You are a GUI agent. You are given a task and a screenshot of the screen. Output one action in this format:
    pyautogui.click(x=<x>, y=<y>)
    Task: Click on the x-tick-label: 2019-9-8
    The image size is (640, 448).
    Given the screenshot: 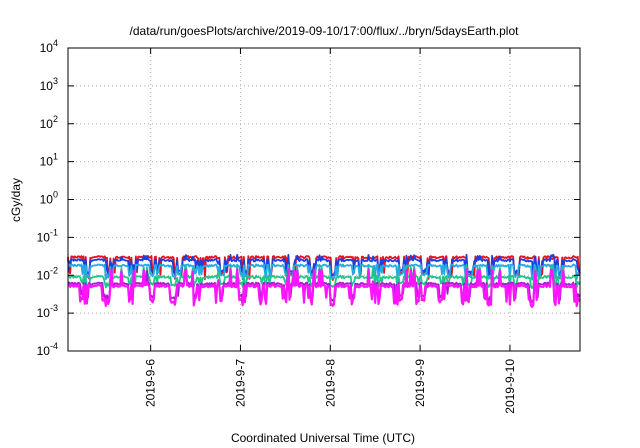 What is the action you would take?
    pyautogui.click(x=330, y=383)
    